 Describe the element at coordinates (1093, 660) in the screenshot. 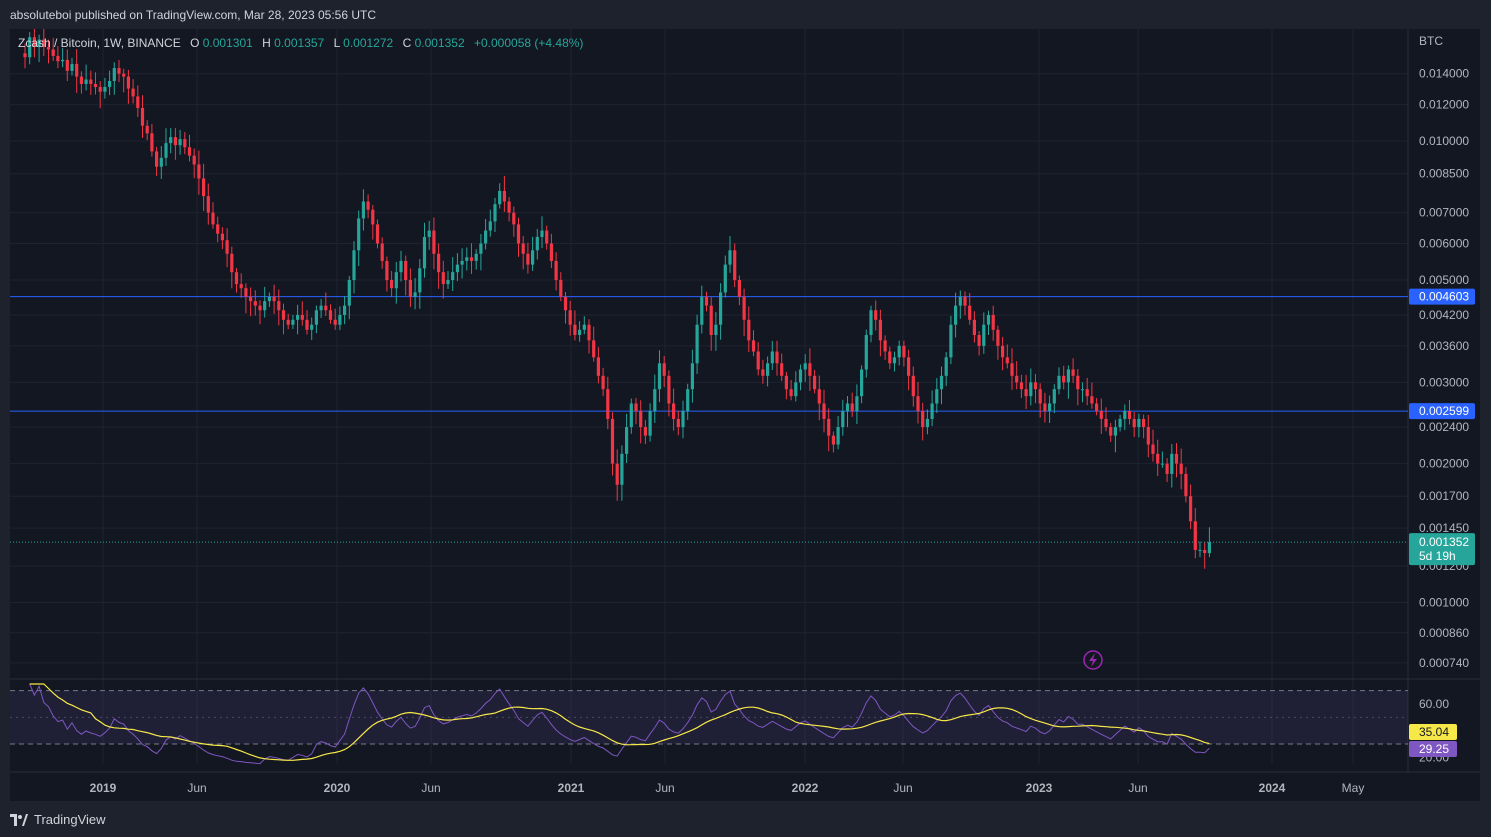

I see `lightning-icon` at that location.